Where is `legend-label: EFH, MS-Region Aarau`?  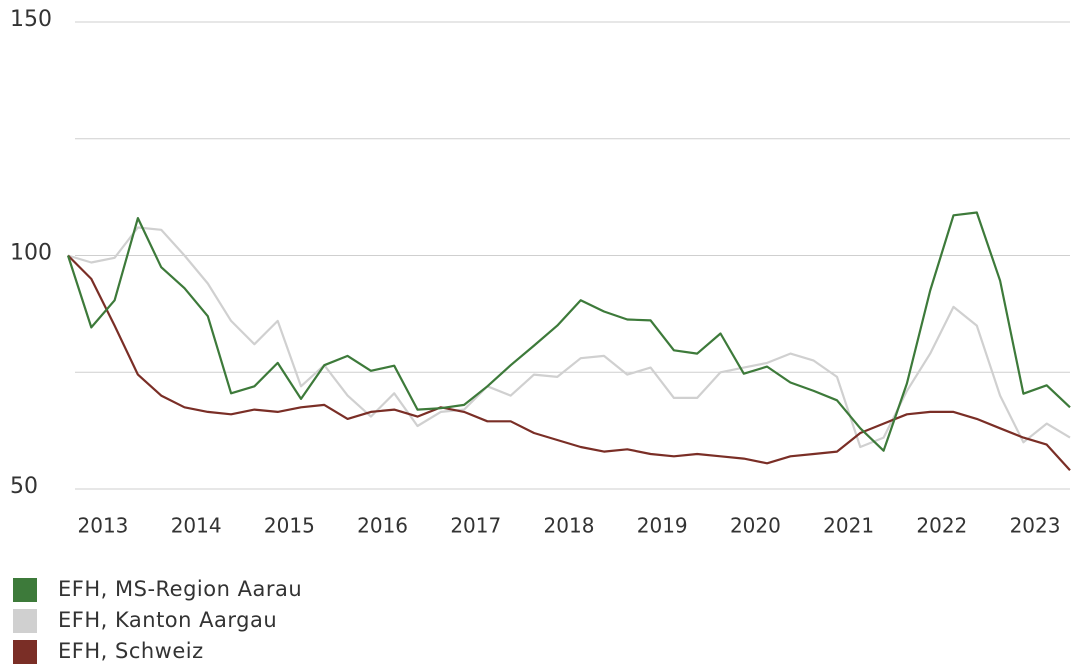
legend-label: EFH, MS-Region Aarau is located at coordinates (180, 589).